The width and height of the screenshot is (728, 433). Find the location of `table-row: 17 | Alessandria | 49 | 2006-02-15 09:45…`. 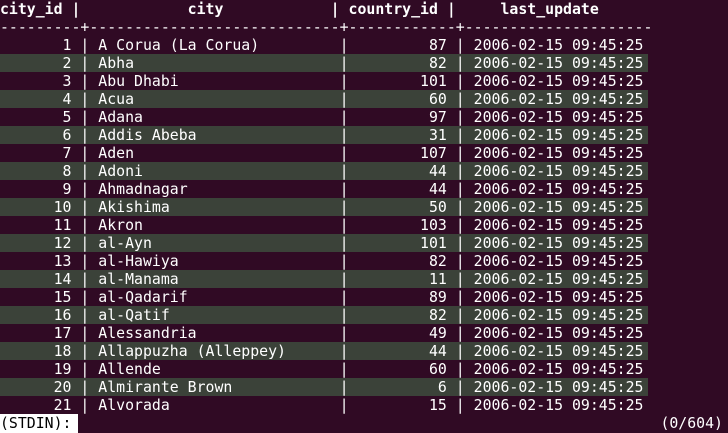

table-row: 17 | Alessandria | 49 | 2006-02-15 09:45… is located at coordinates (322, 333).